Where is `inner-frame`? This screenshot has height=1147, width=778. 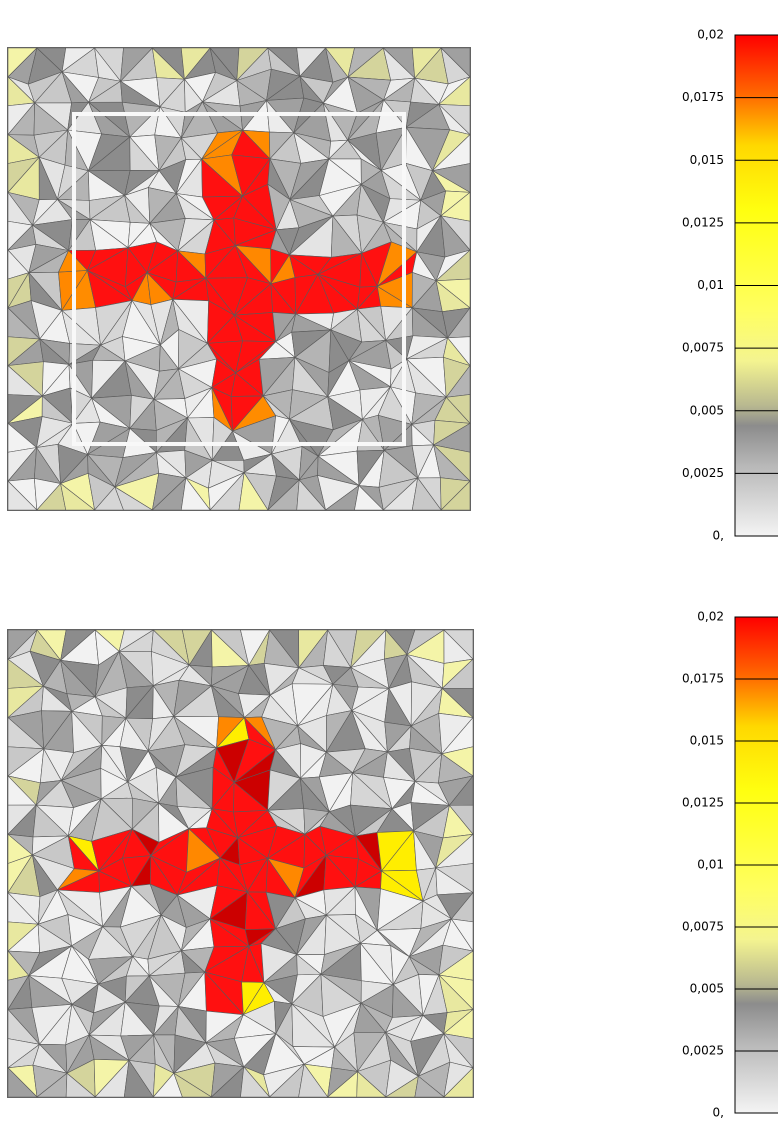 inner-frame is located at coordinates (239, 279).